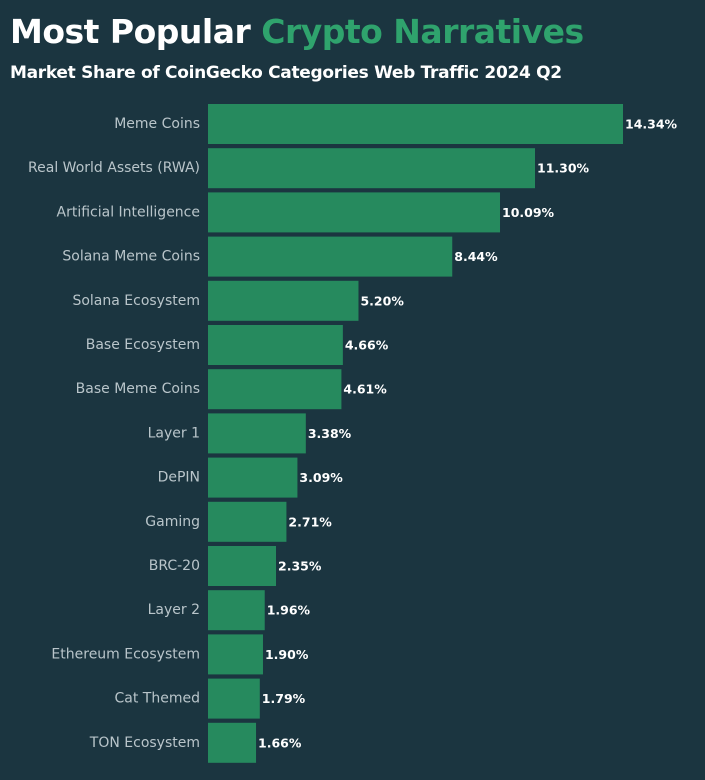 This screenshot has width=705, height=780. Describe the element at coordinates (174, 566) in the screenshot. I see `category-label: BRC-20` at that location.